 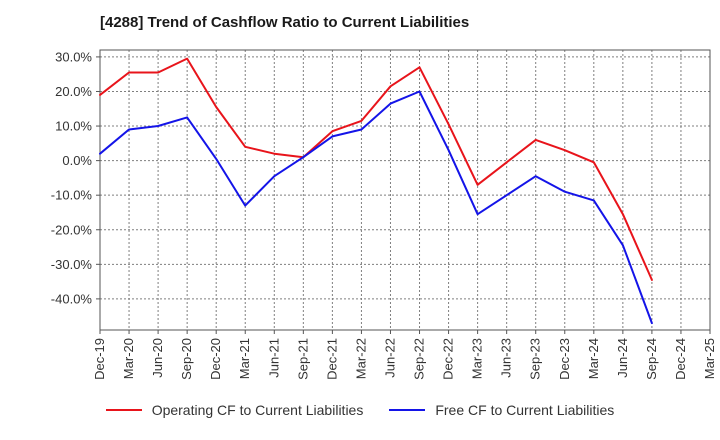 What do you see at coordinates (72, 229) in the screenshot?
I see `y-tick-label: -20.0%` at bounding box center [72, 229].